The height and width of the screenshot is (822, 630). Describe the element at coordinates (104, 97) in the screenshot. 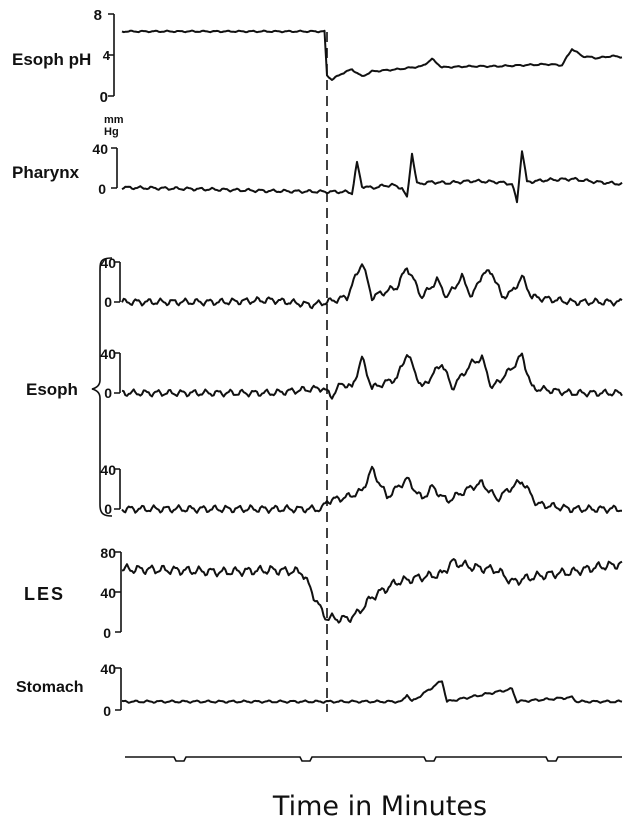

I see `ph-tick-bottom: 0` at that location.